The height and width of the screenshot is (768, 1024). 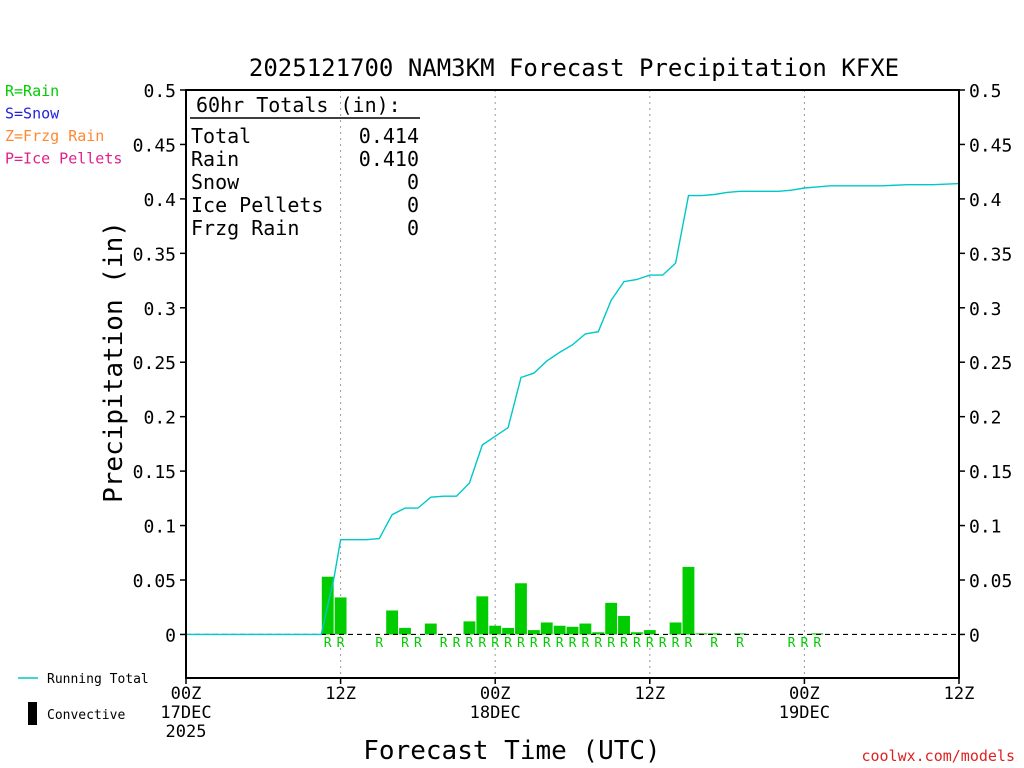 What do you see at coordinates (990, 254) in the screenshot?
I see `y-tick-label-right: 0.35` at bounding box center [990, 254].